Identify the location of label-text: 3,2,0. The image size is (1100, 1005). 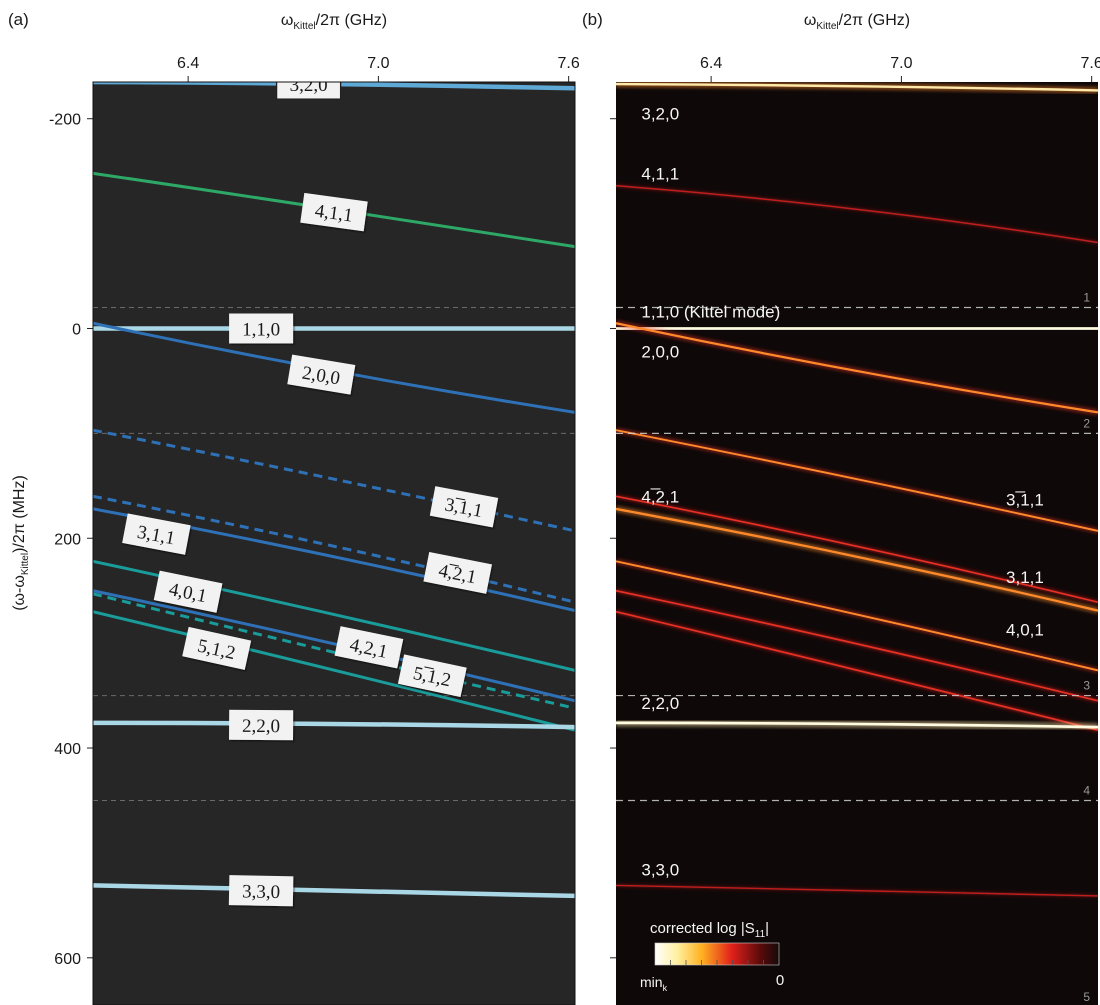
(309, 85).